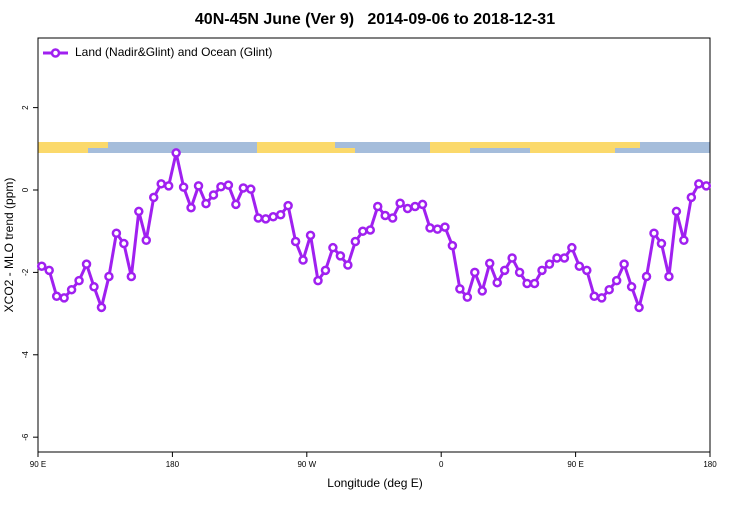 The width and height of the screenshot is (750, 505). What do you see at coordinates (374, 147) in the screenshot?
I see `surface-strip` at bounding box center [374, 147].